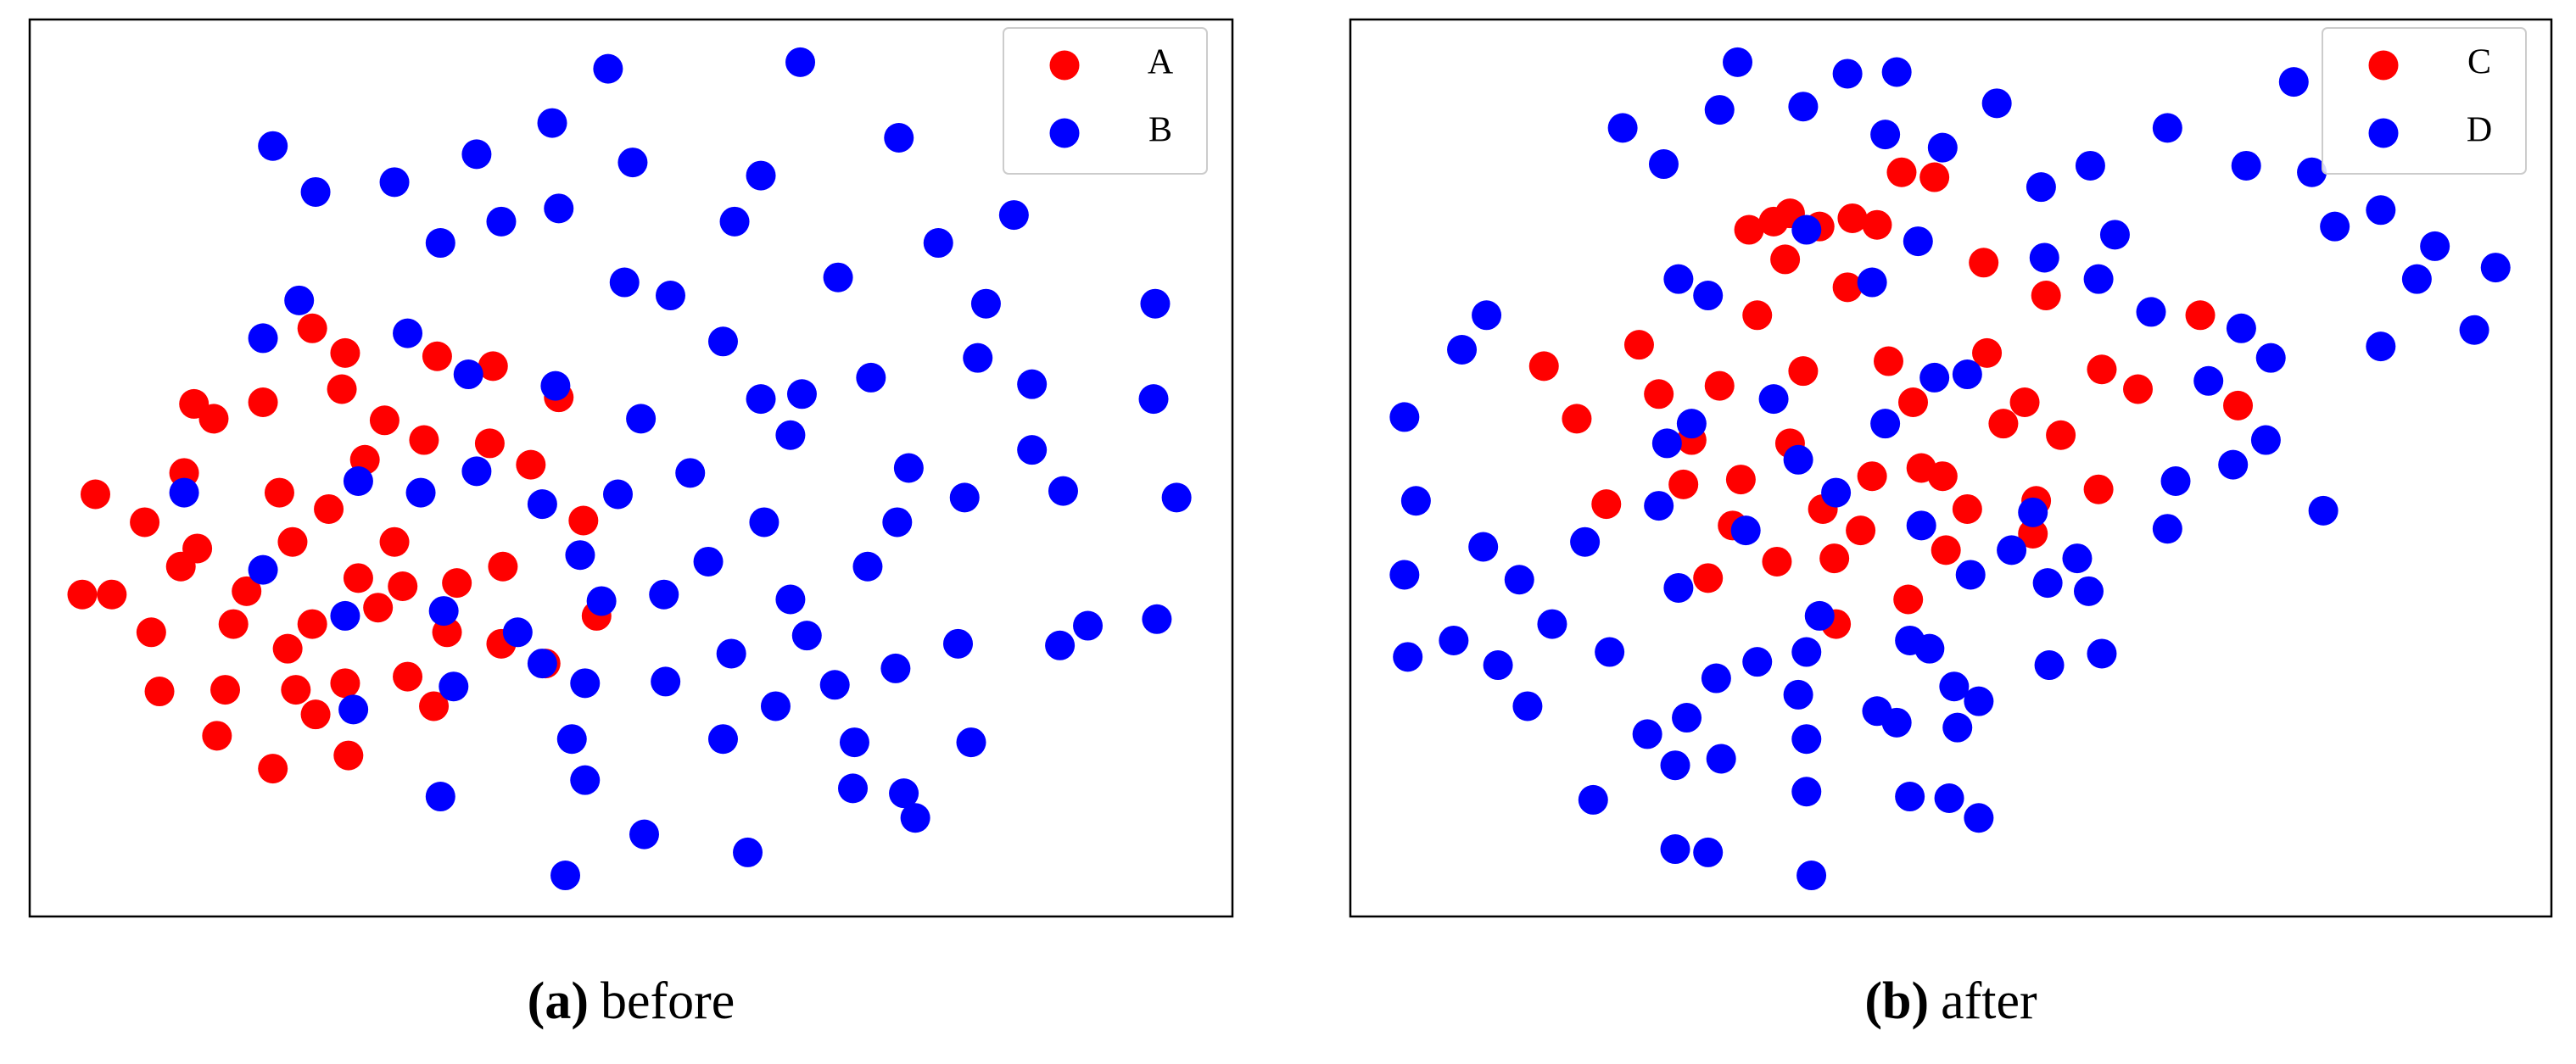 This screenshot has width=2576, height=1064. What do you see at coordinates (2424, 101) in the screenshot?
I see `legend-box` at bounding box center [2424, 101].